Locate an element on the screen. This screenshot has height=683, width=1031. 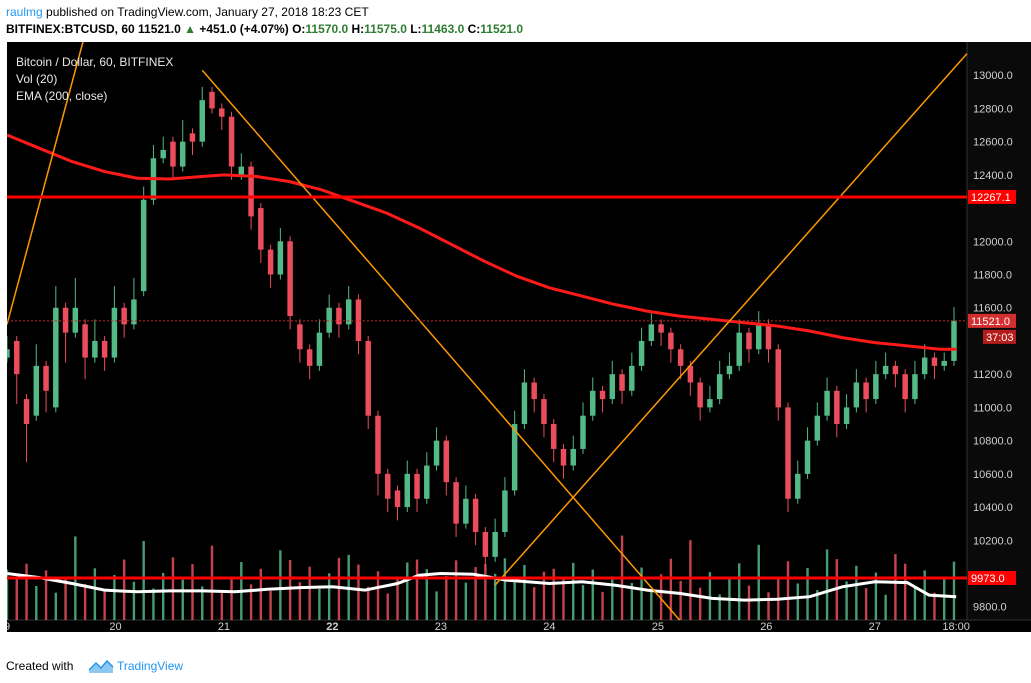
legend-title: Bitcoin / Dollar, 60, BITFINEX is located at coordinates (95, 62).